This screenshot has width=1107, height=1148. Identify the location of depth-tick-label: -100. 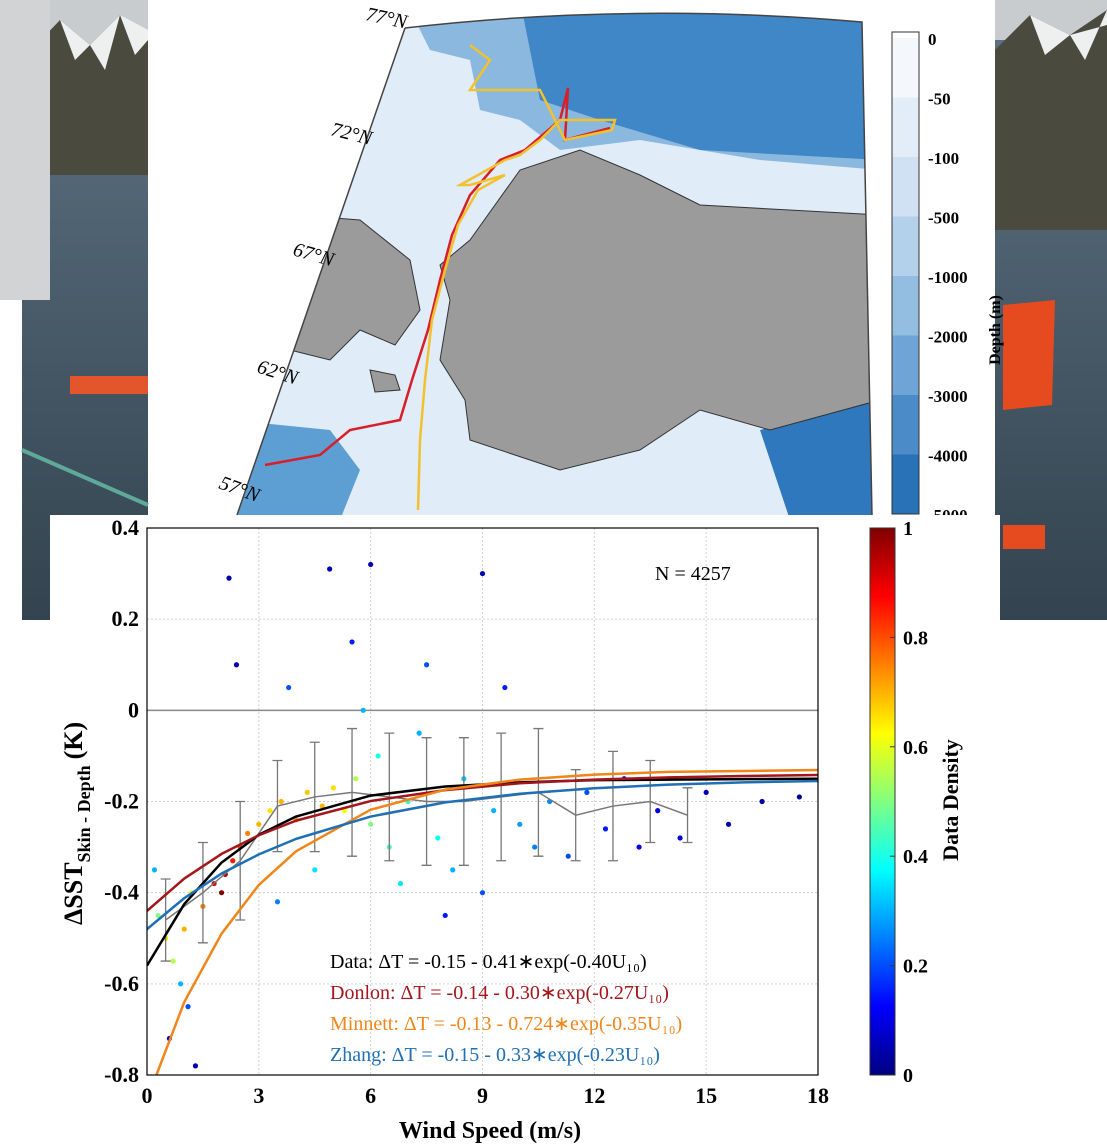
(943, 158).